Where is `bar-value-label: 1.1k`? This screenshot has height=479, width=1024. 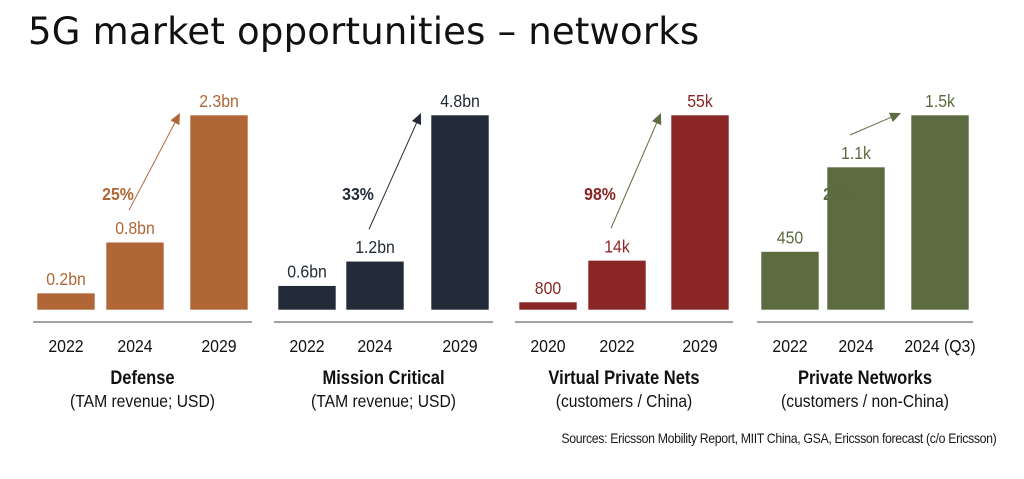
bar-value-label: 1.1k is located at coordinates (856, 153).